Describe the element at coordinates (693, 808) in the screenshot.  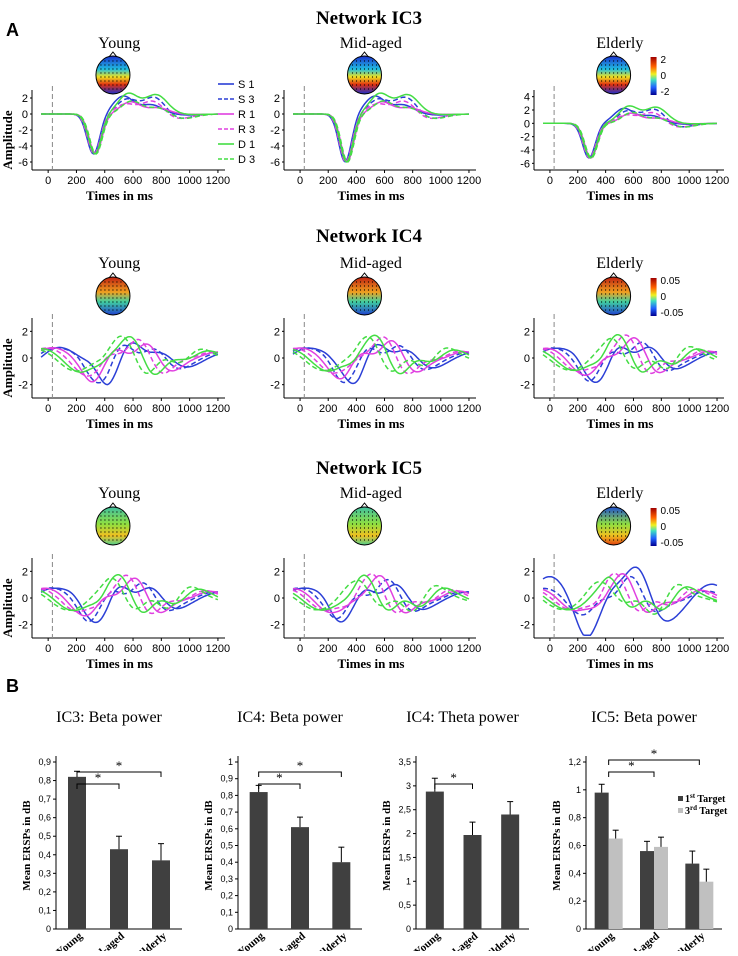
I see `legend-sup: rd` at that location.